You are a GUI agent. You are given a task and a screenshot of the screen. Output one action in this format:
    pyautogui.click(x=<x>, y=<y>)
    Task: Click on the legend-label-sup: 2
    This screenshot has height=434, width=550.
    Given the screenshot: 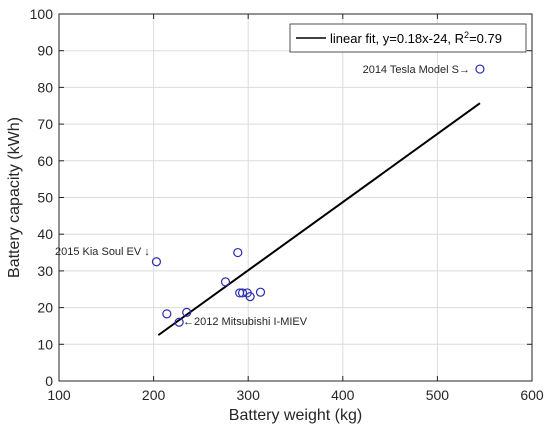 What is the action you would take?
    pyautogui.click(x=466, y=35)
    